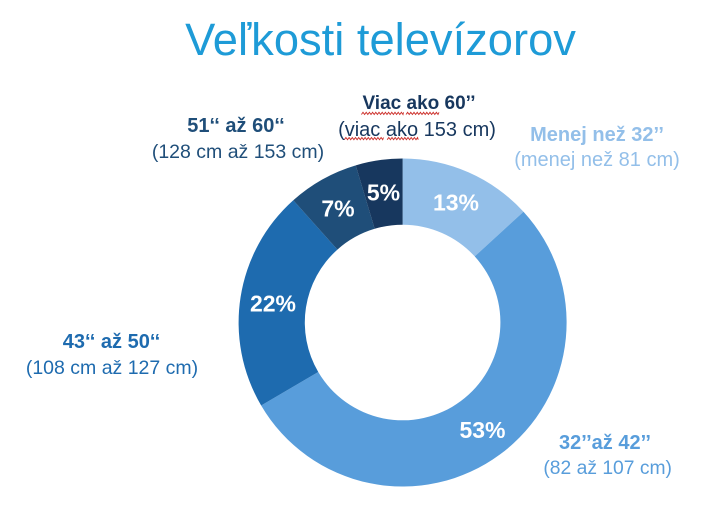 Image resolution: width=723 pixels, height=520 pixels. What do you see at coordinates (456, 203) in the screenshot?
I see `svg-text: 13%` at bounding box center [456, 203].